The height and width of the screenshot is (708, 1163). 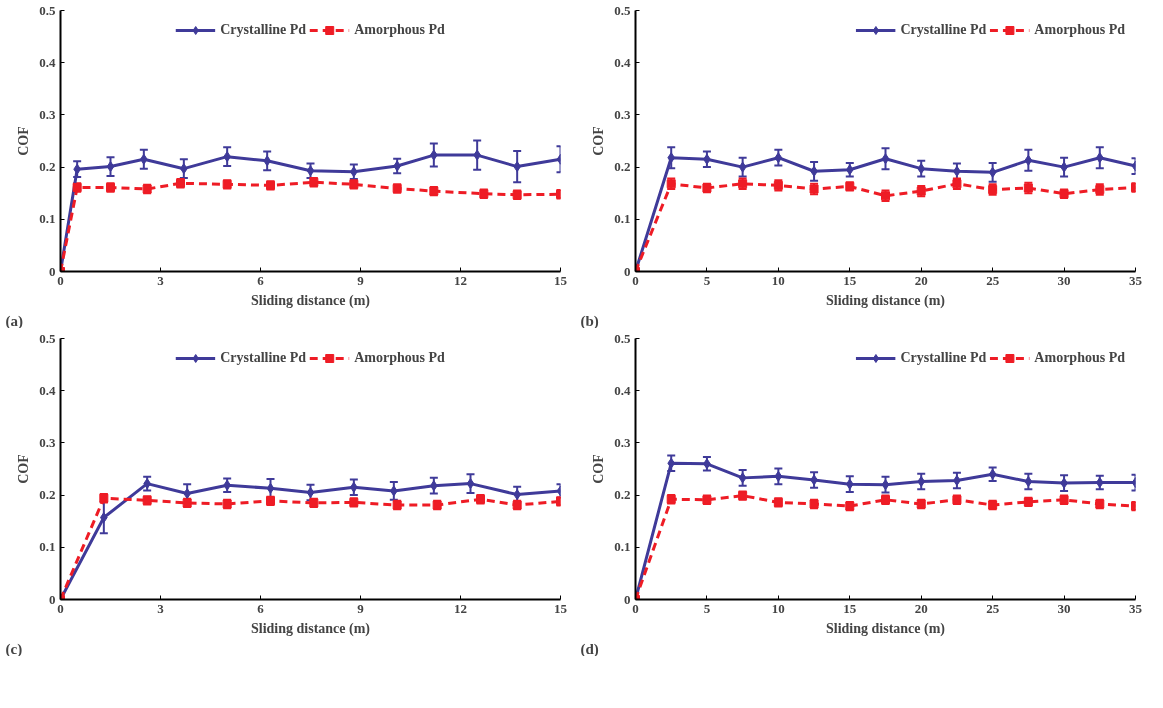 What do you see at coordinates (589, 321) in the screenshot?
I see `text: (b)` at bounding box center [589, 321].